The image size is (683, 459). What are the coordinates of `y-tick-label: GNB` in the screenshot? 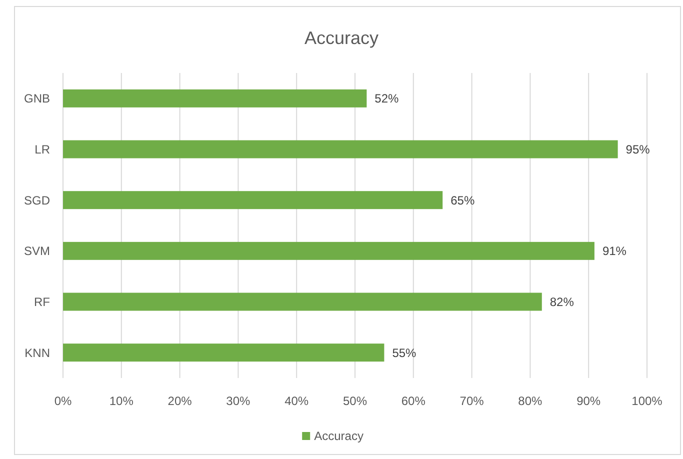 It's located at (37, 99).